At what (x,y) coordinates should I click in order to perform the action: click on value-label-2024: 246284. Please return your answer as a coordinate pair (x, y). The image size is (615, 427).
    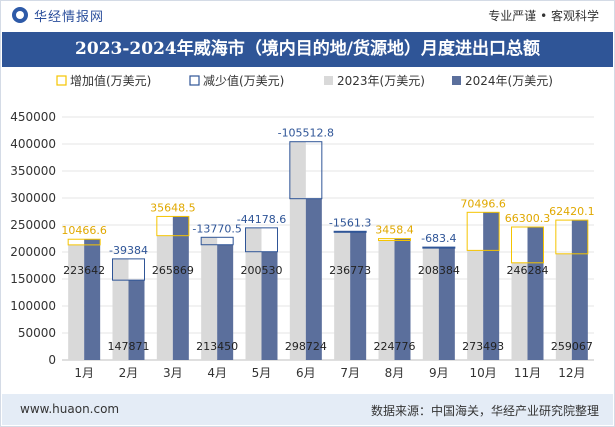
    Looking at the image, I should click on (528, 270).